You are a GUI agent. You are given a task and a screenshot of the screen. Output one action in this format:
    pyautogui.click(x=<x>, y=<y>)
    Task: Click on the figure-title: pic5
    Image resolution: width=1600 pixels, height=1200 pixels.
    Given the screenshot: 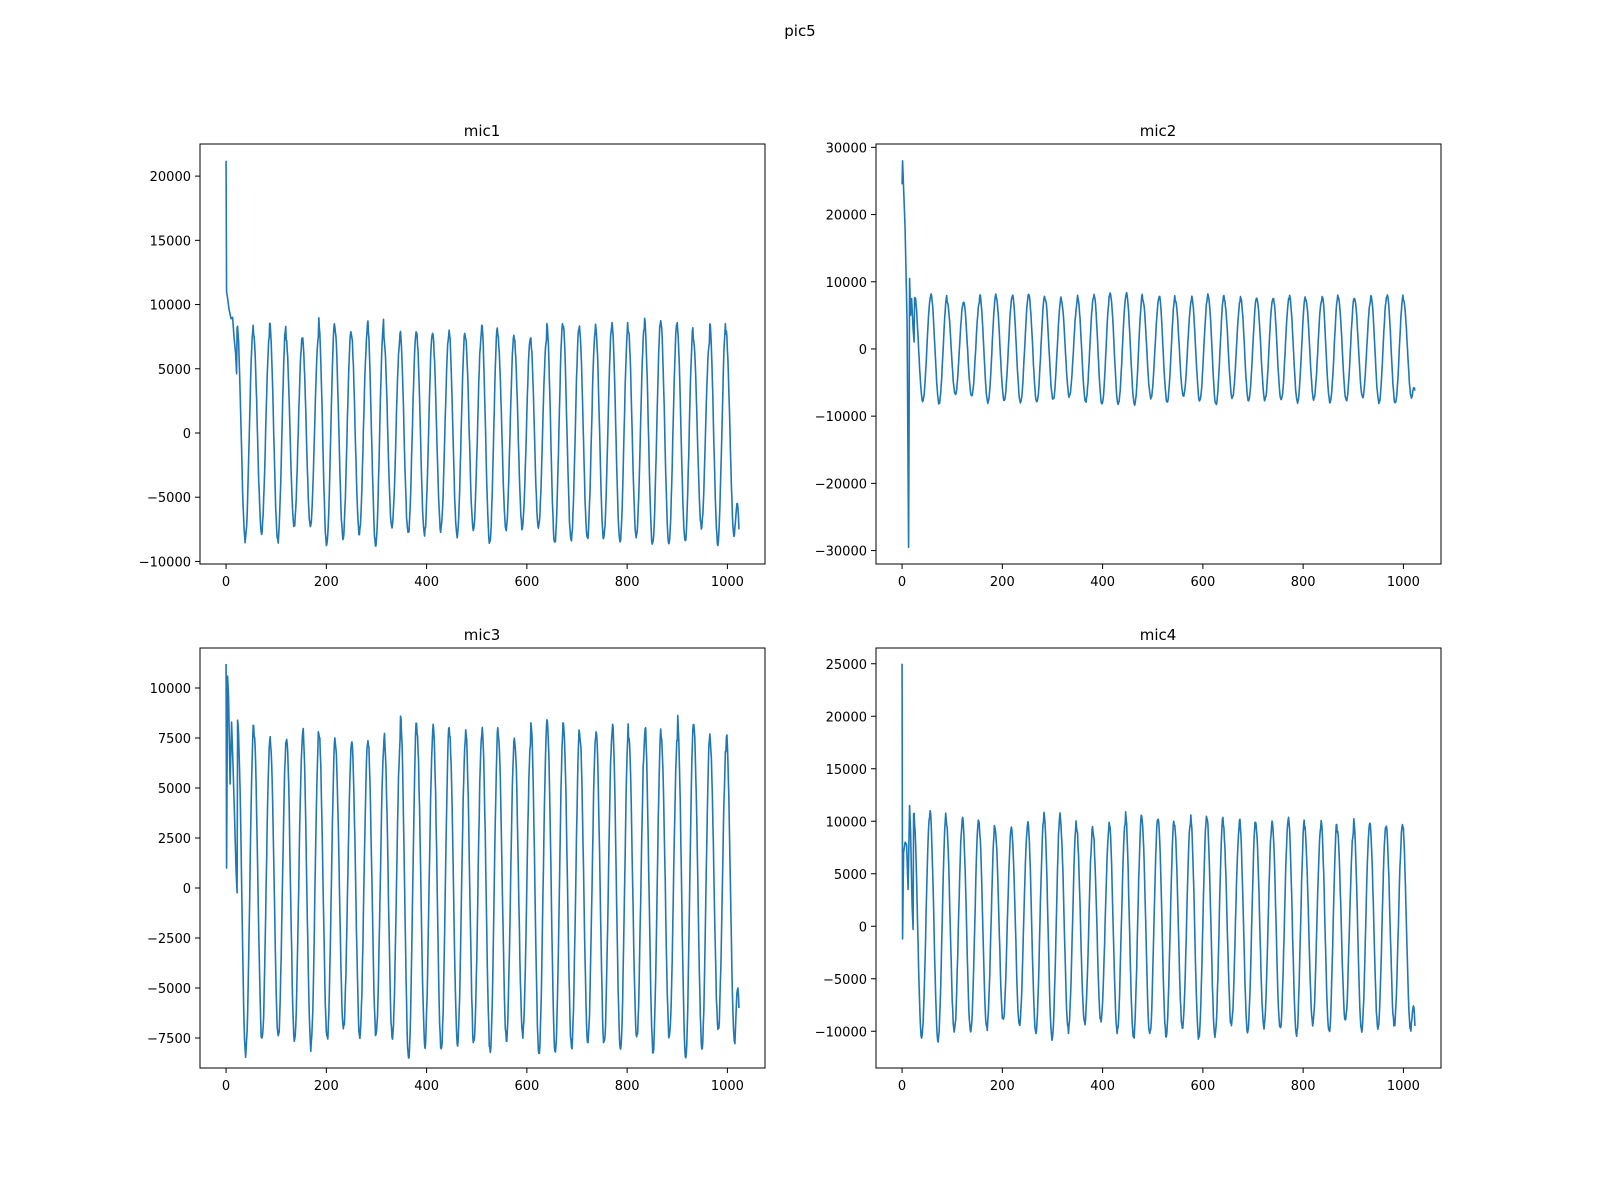 What is the action you would take?
    pyautogui.click(x=799, y=31)
    